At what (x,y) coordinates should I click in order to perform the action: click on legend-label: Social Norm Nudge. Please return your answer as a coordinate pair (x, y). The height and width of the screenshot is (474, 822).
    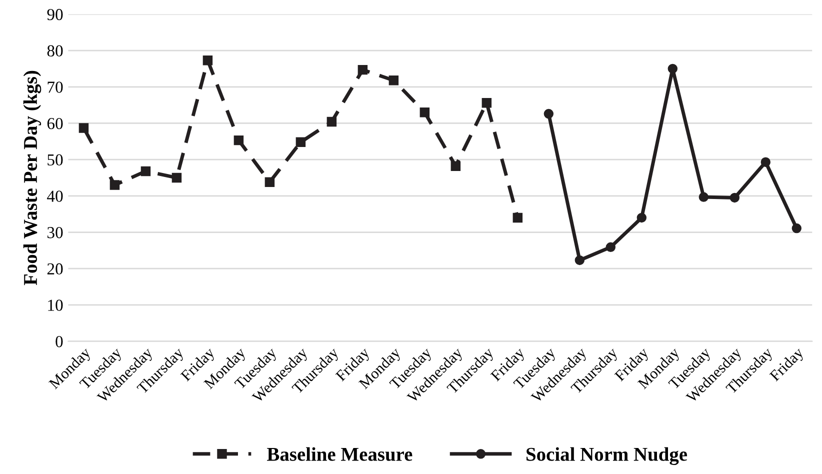
    Looking at the image, I should click on (607, 456).